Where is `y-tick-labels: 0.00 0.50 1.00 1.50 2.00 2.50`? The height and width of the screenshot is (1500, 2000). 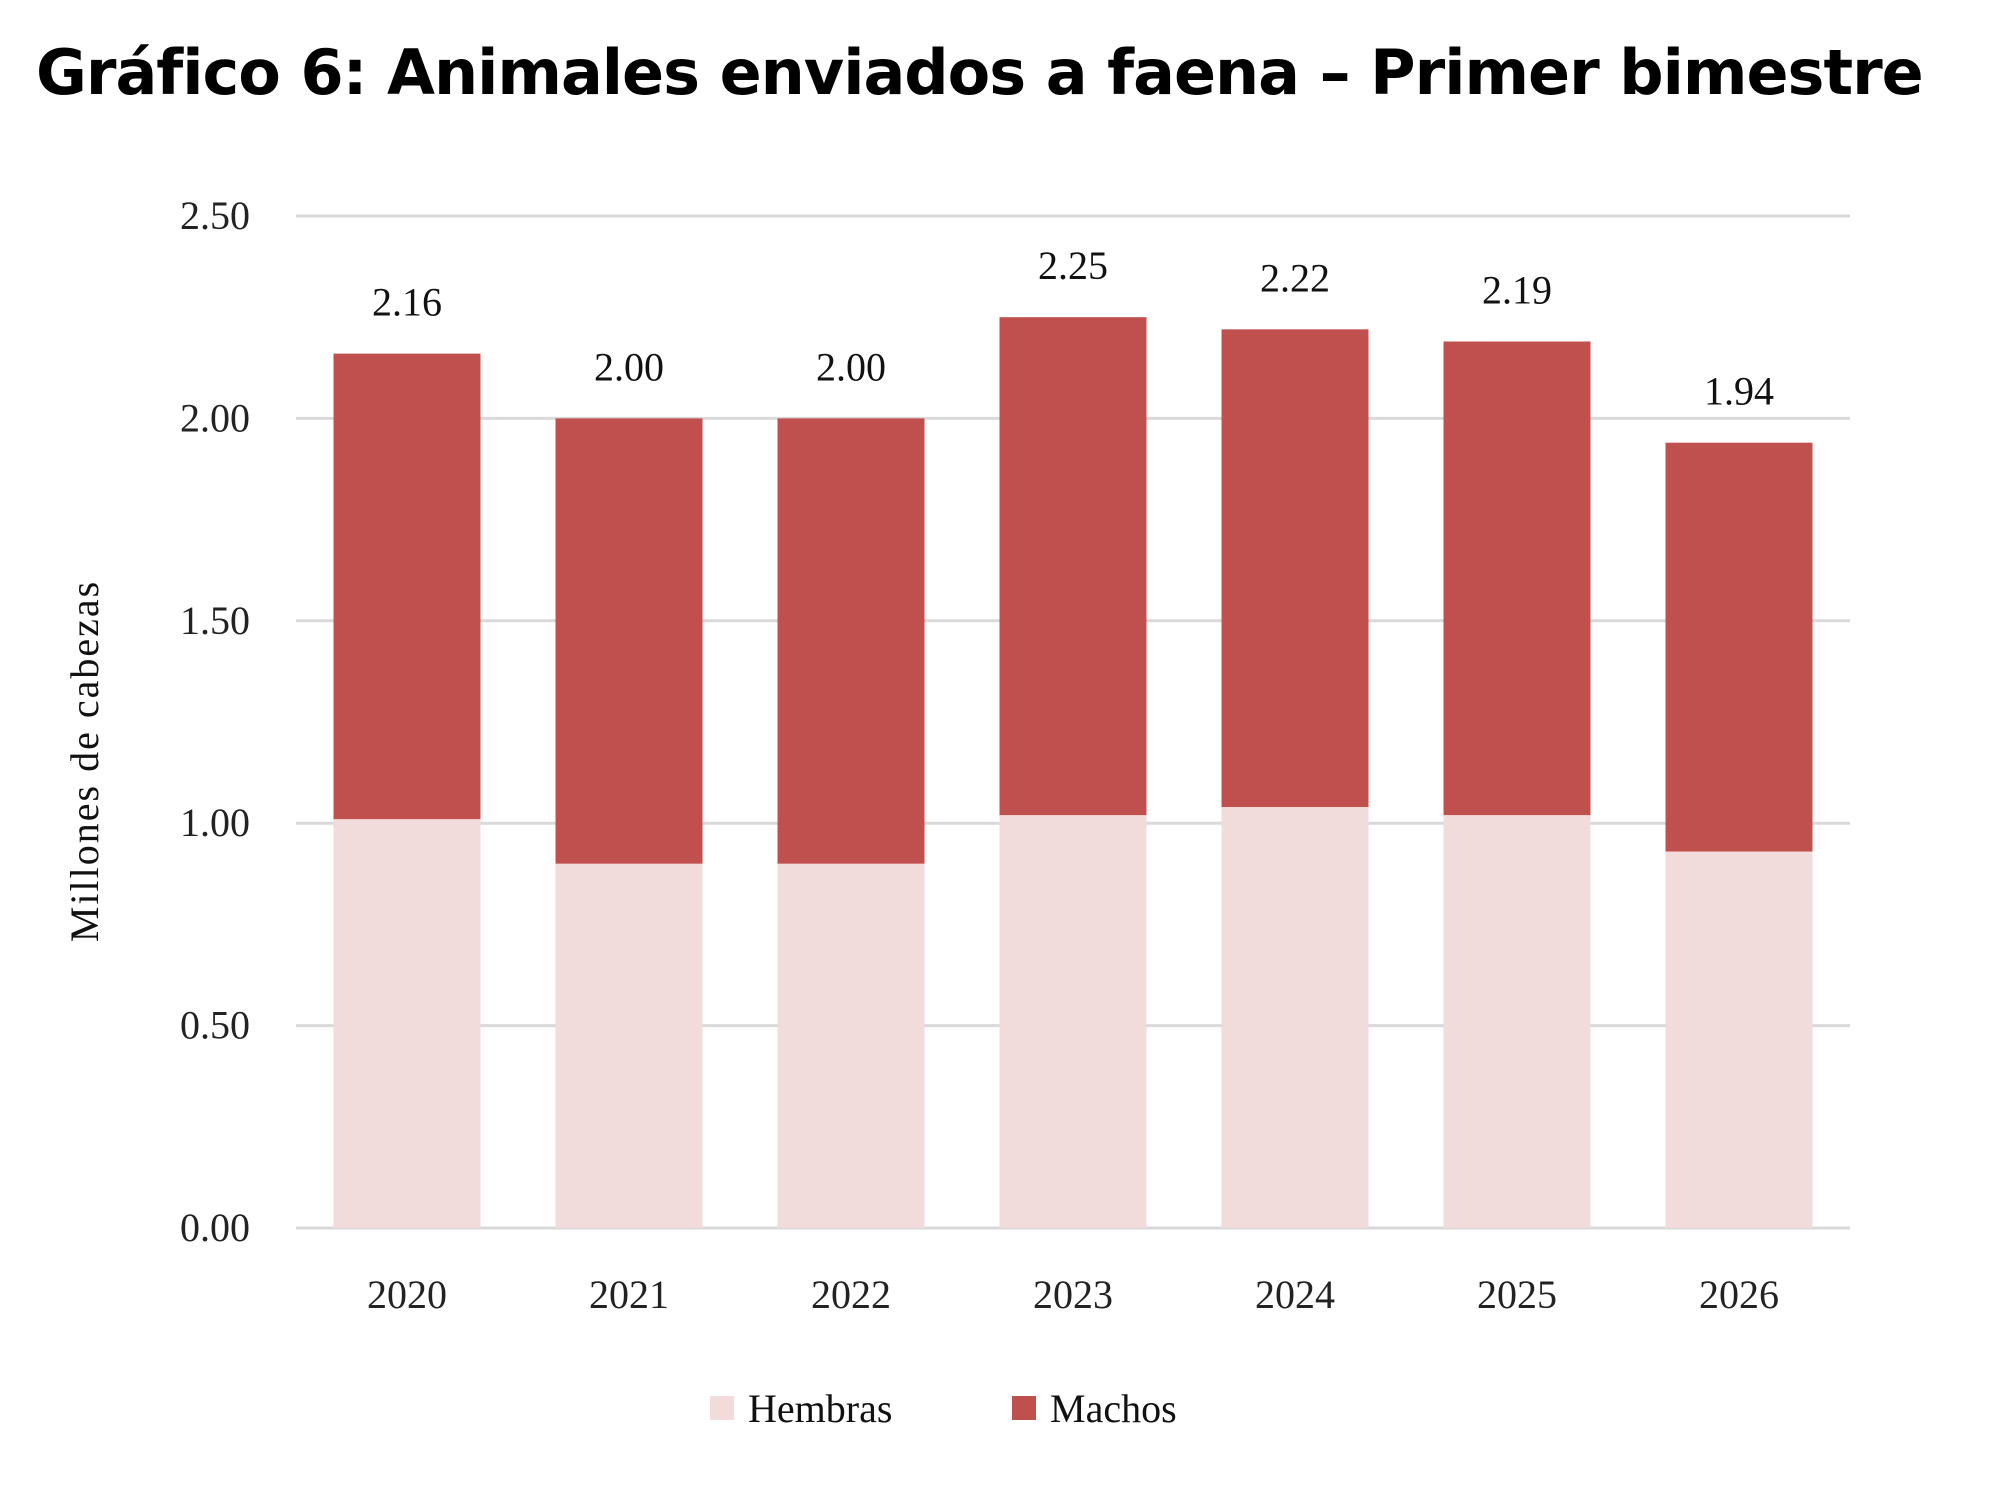 y-tick-labels: 0.00 0.50 1.00 1.50 2.00 2.50 is located at coordinates (215, 721).